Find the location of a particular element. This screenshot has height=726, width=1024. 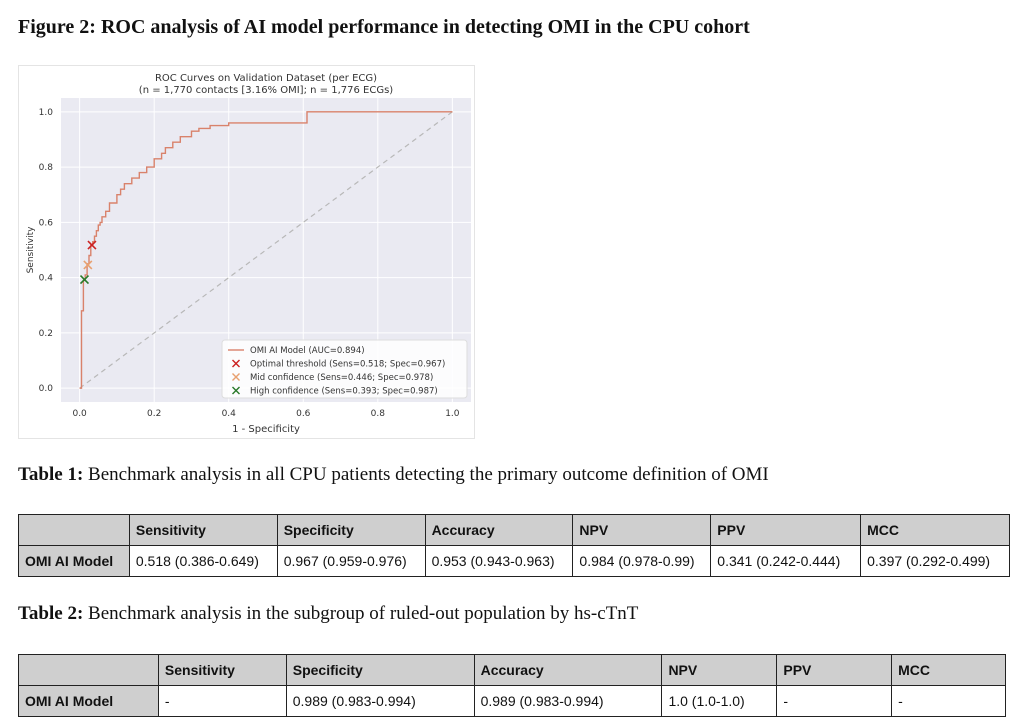

cell-mcc: 0.397 (0.292-0.499) is located at coordinates (935, 561).